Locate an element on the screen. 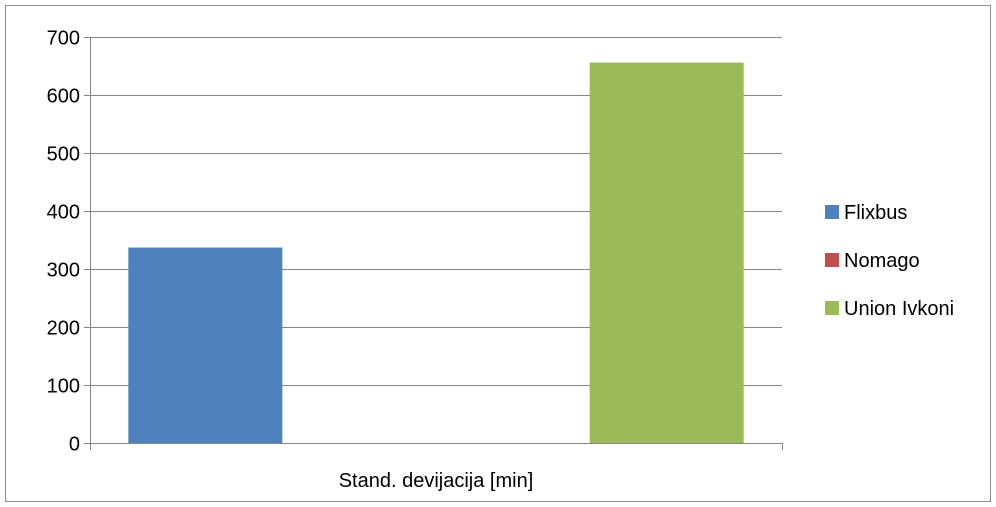 Image resolution: width=996 pixels, height=507 pixels. legend-label: Flixbus is located at coordinates (875, 213).